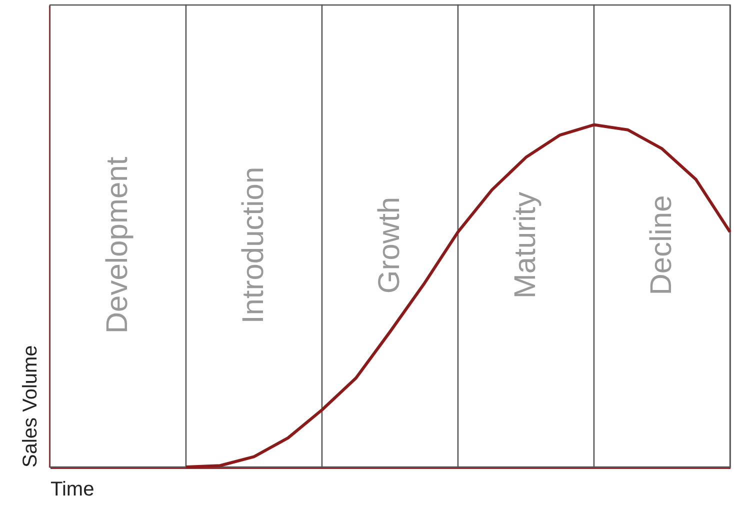 This screenshot has width=734, height=515. I want to click on y-axis-title: Sales Volume, so click(31, 406).